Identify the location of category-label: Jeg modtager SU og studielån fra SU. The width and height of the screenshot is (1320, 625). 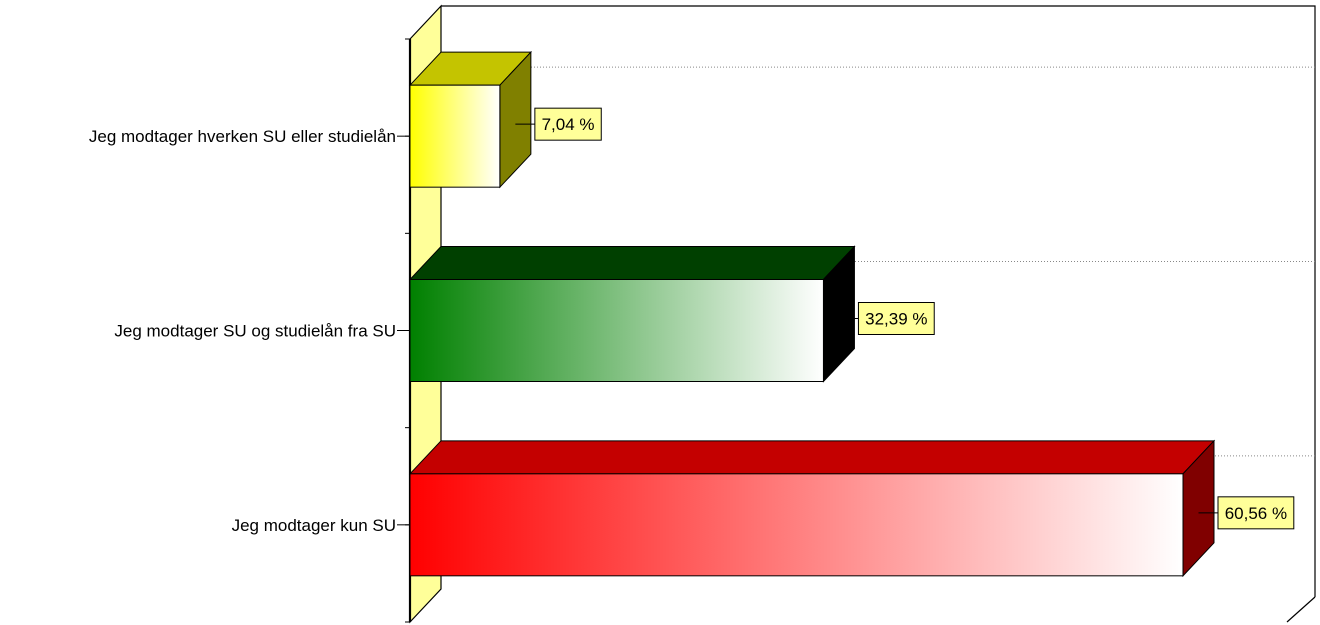
(255, 331).